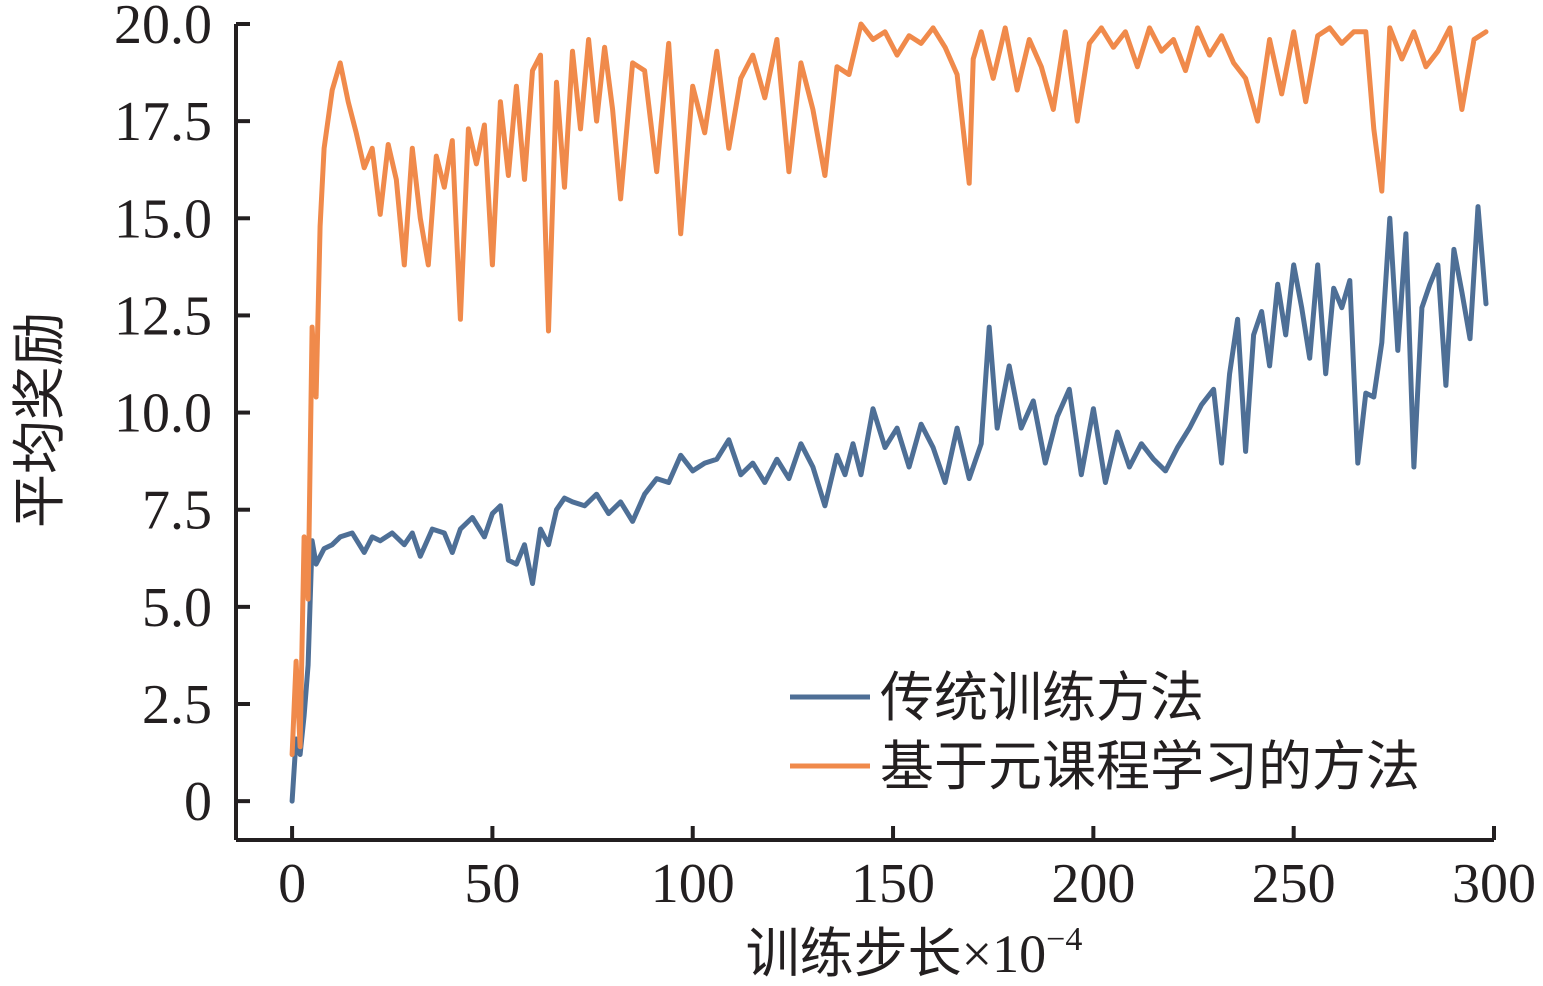  Describe the element at coordinates (1042, 698) in the screenshot. I see `legend-label-traditional: 传统训练方法` at that location.